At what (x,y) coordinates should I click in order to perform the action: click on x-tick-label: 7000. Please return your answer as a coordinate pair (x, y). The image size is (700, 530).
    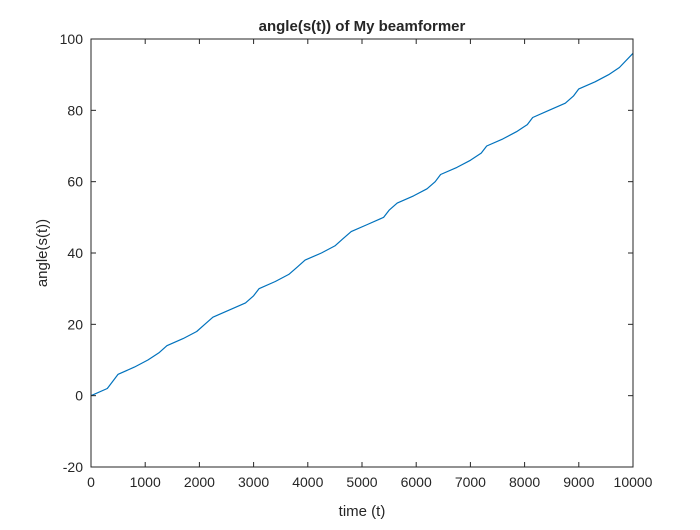
    Looking at the image, I should click on (470, 482).